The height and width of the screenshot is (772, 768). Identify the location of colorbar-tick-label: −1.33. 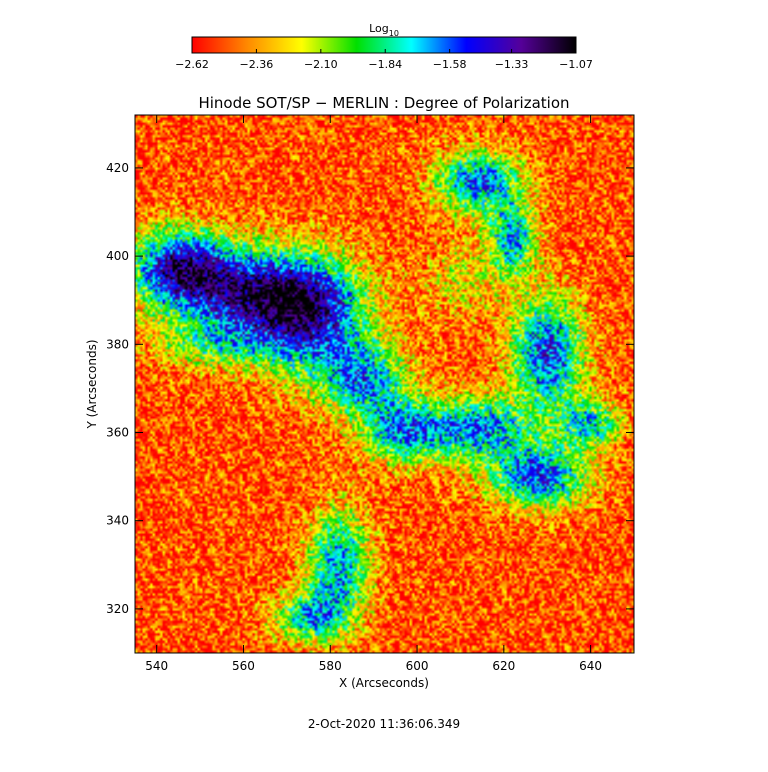
(512, 64).